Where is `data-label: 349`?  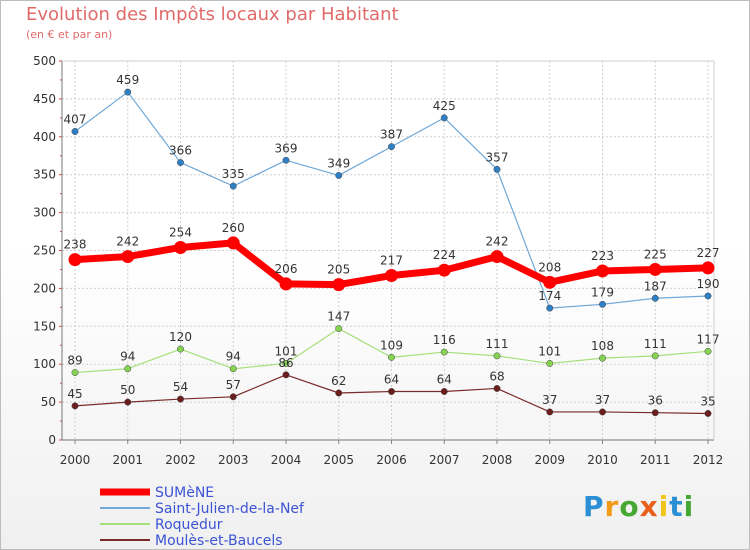 data-label: 349 is located at coordinates (338, 163).